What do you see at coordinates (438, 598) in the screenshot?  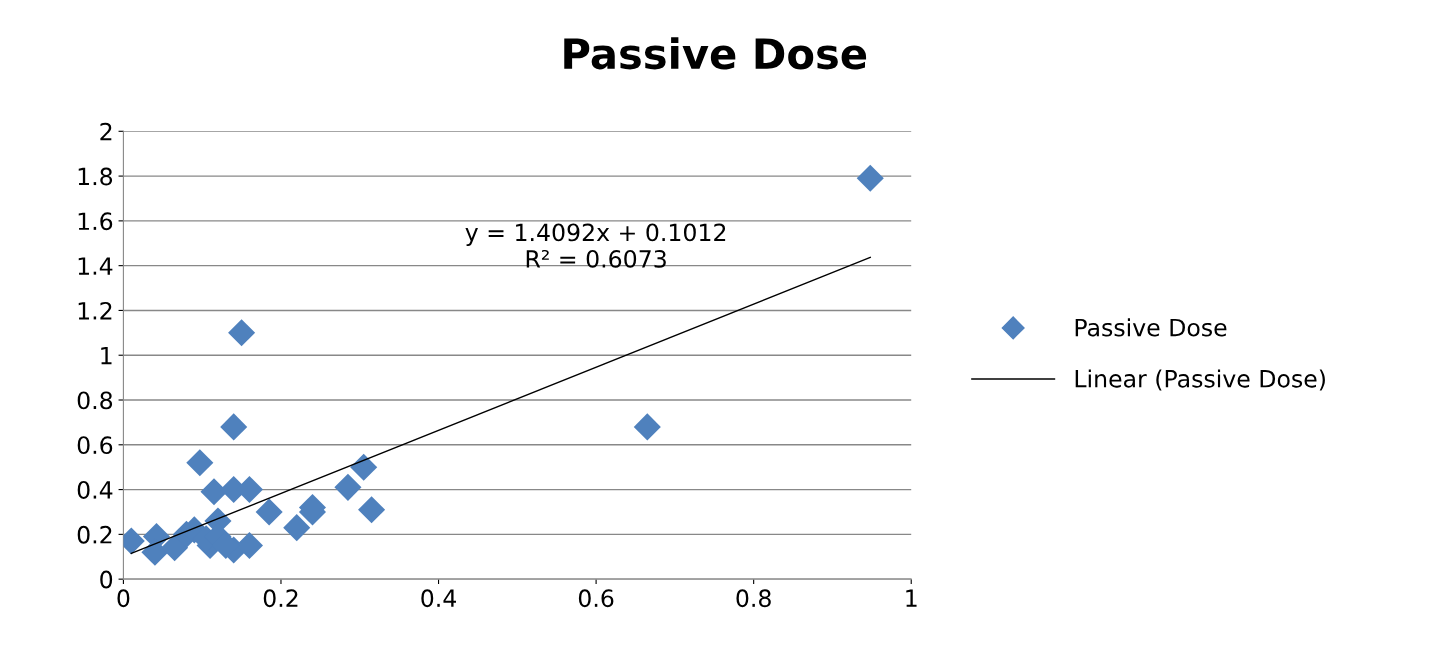 I see `x-tick-label: 0.4` at bounding box center [438, 598].